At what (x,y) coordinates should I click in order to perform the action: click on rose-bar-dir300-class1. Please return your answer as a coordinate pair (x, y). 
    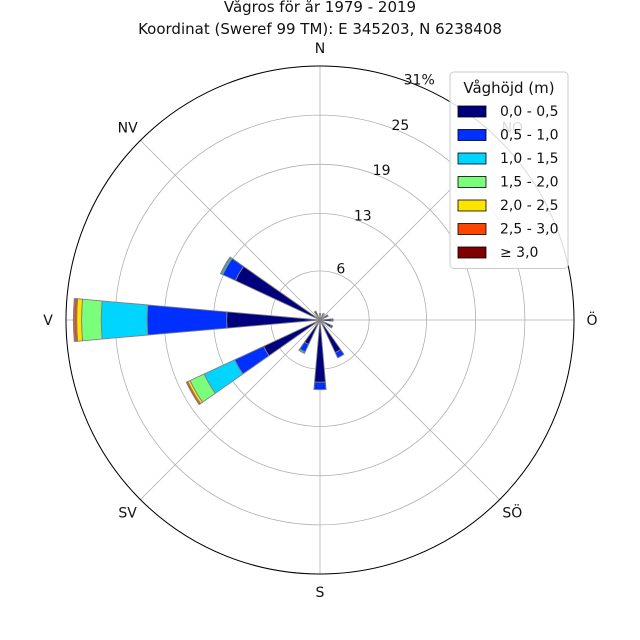
    Looking at the image, I should click on (277, 293).